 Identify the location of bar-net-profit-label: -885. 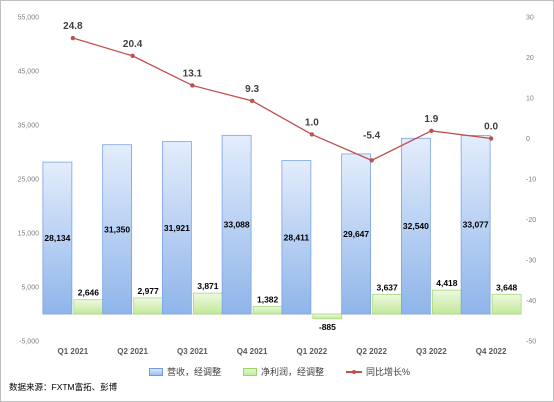
(327, 327).